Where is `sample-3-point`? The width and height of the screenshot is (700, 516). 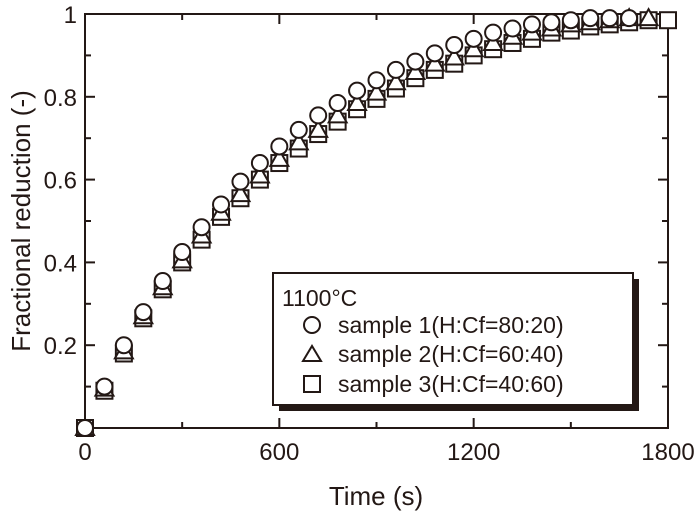
sample-3-point is located at coordinates (668, 20).